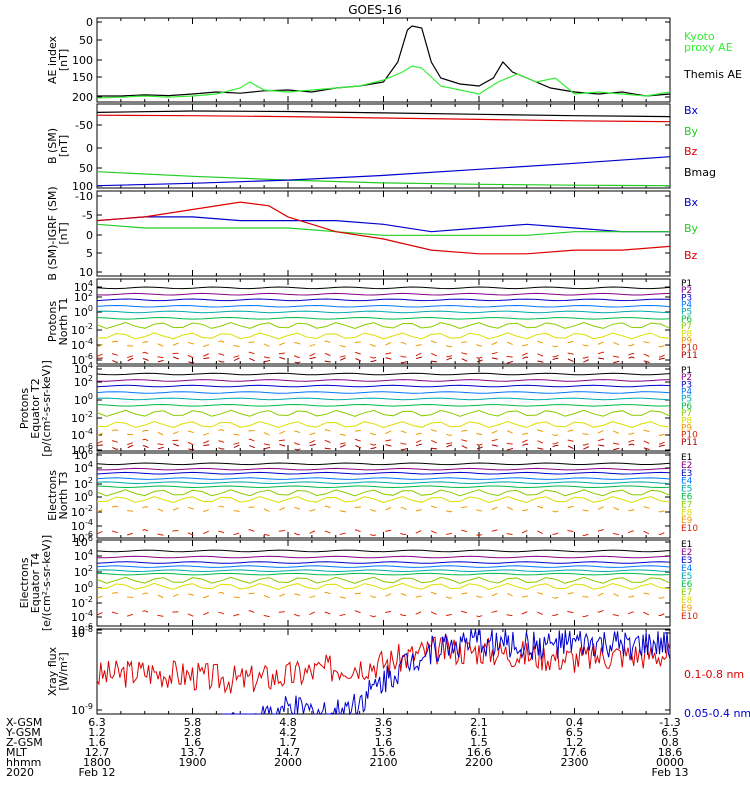 The image size is (750, 800). Describe the element at coordinates (384, 732) in the screenshot. I see `ephemeris-value: 5.3` at that location.